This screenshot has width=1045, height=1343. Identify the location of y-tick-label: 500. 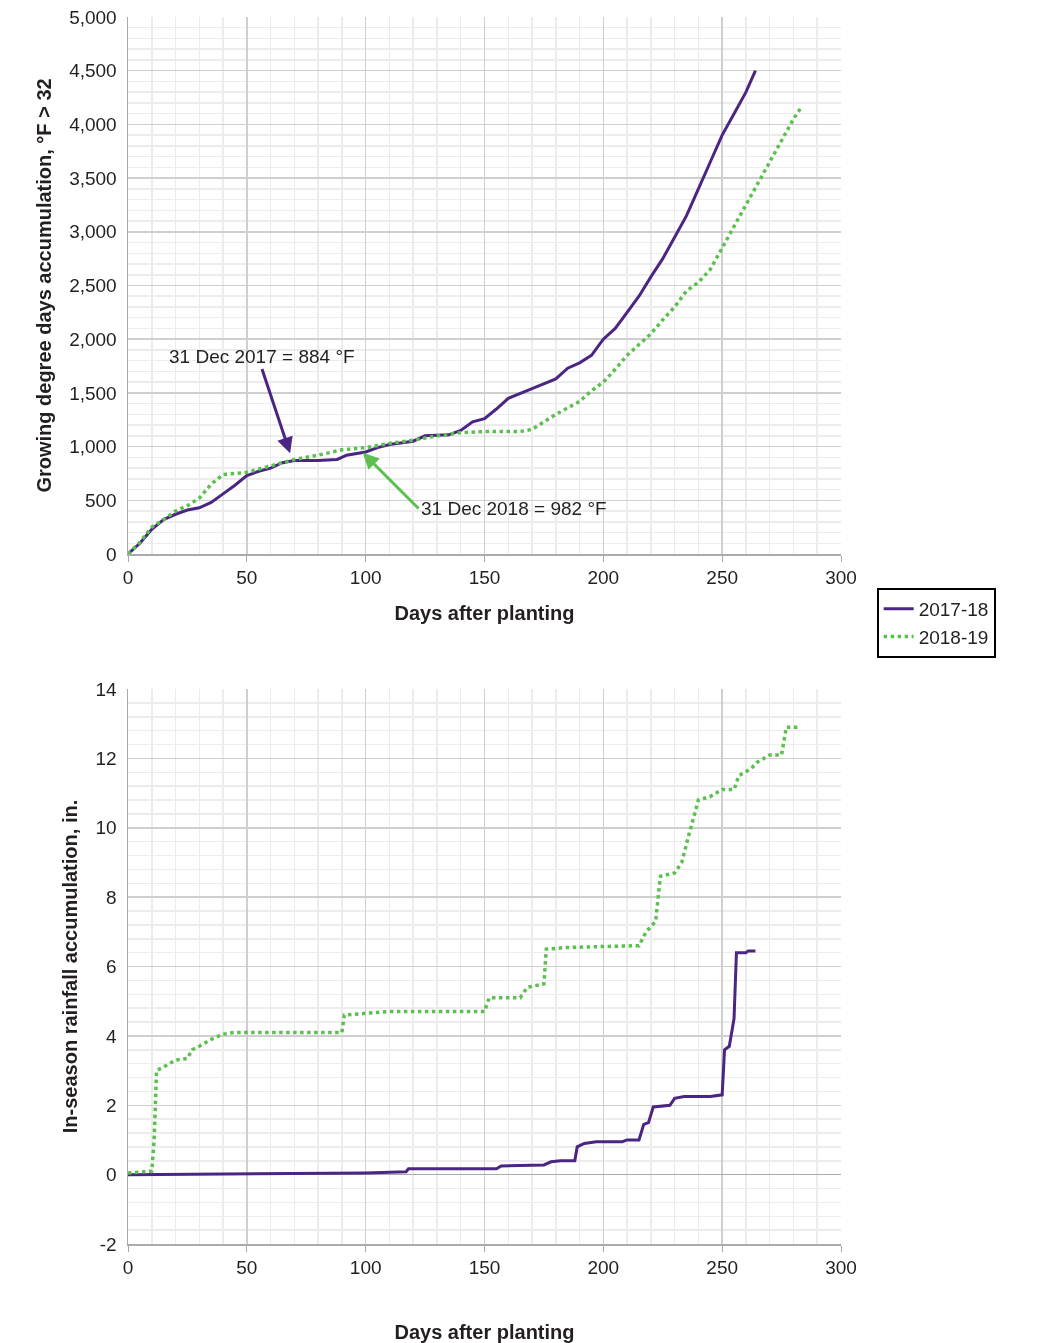
(101, 500).